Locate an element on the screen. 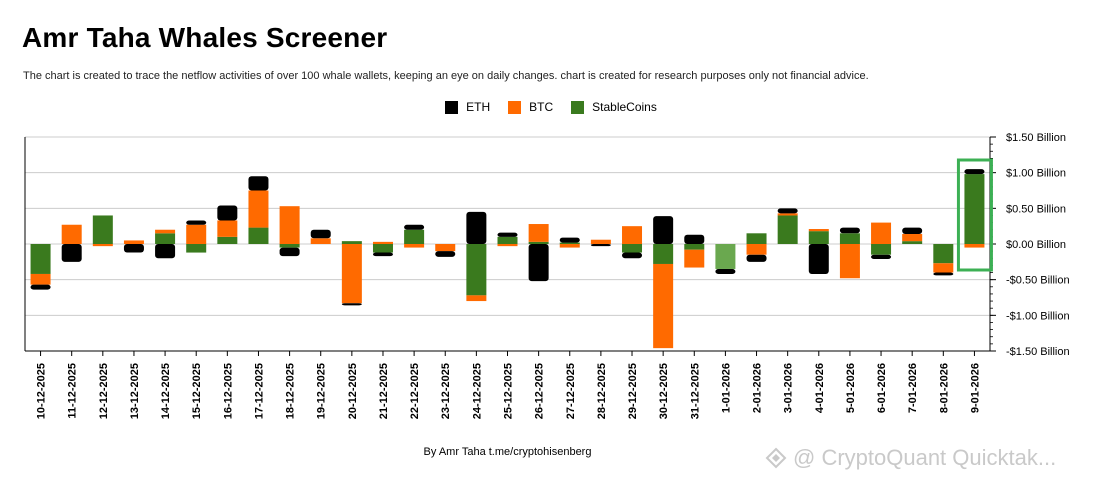  bar-eth-4-01-2026 is located at coordinates (818, 259).